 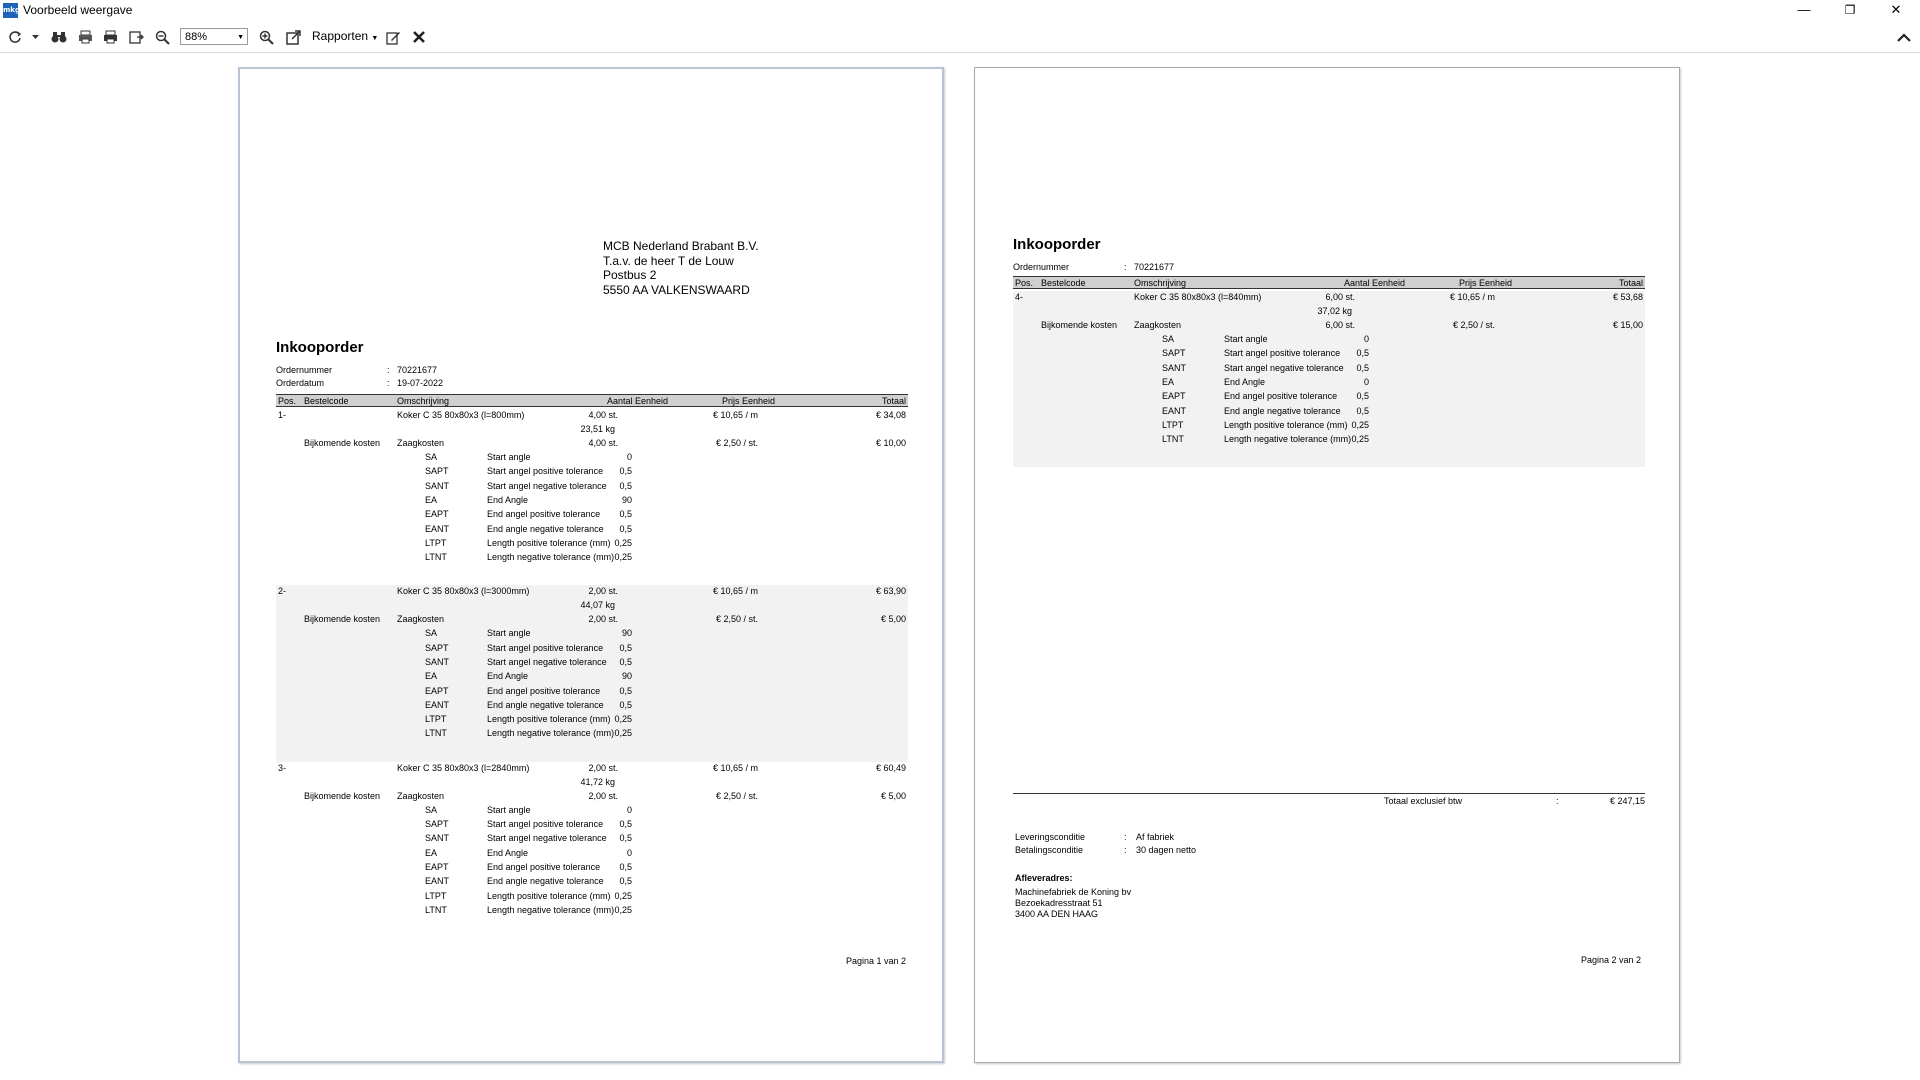 What do you see at coordinates (1329, 312) in the screenshot?
I see `table-row: 37,02 kg` at bounding box center [1329, 312].